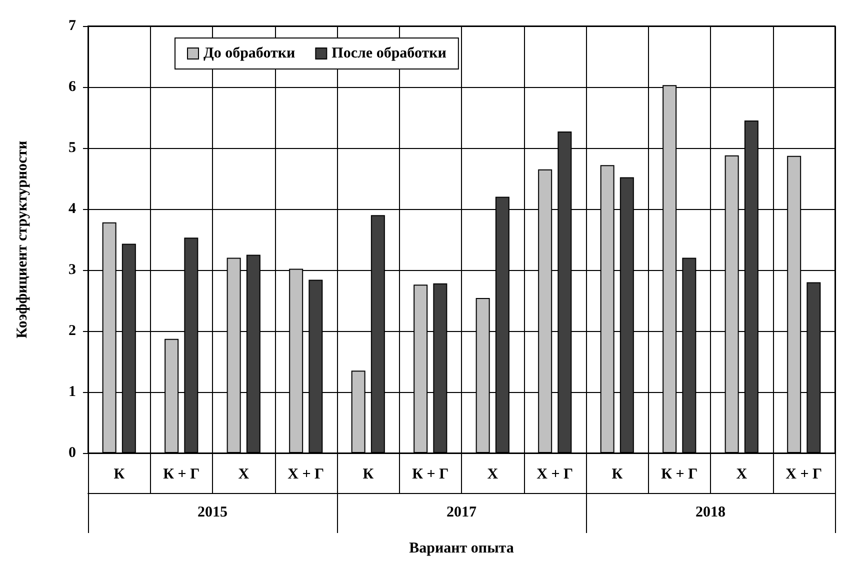 This screenshot has width=847, height=565. I want to click on text: 2015, so click(213, 512).